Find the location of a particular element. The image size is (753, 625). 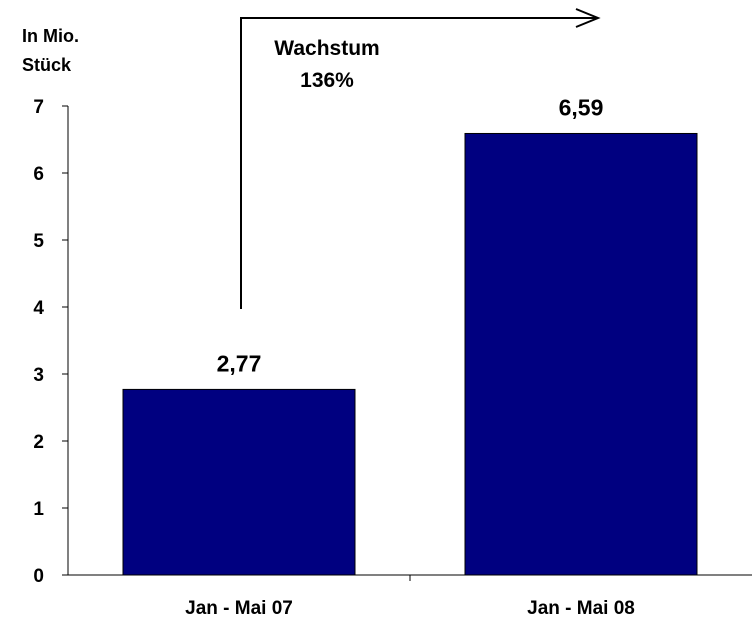

y-tick-label: 4 is located at coordinates (38, 308).